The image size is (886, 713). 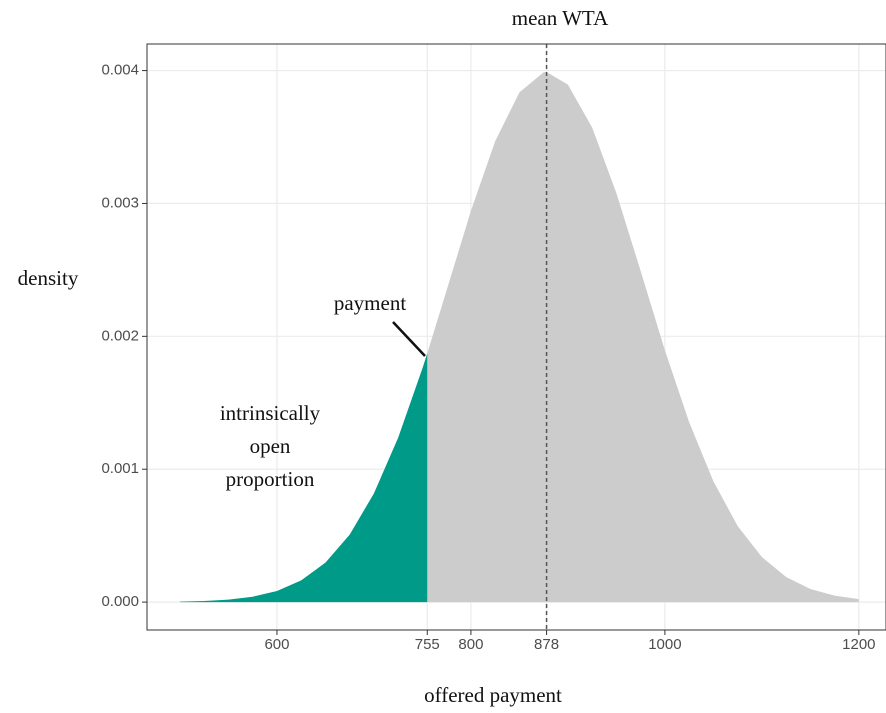 What do you see at coordinates (270, 413) in the screenshot?
I see `annotation: intrinsically` at bounding box center [270, 413].